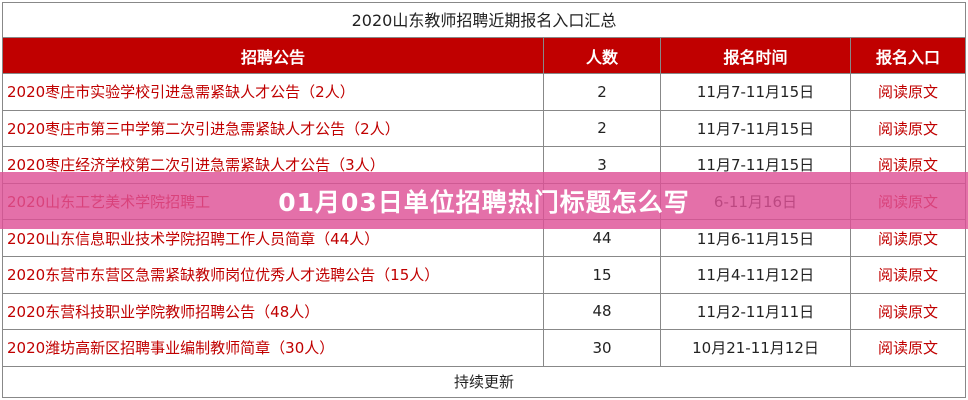  What do you see at coordinates (273, 274) in the screenshot?
I see `notice-cell: 2020东营市东营区急需紧缺教师岗位优秀人才选聘公告（15人）` at bounding box center [273, 274].